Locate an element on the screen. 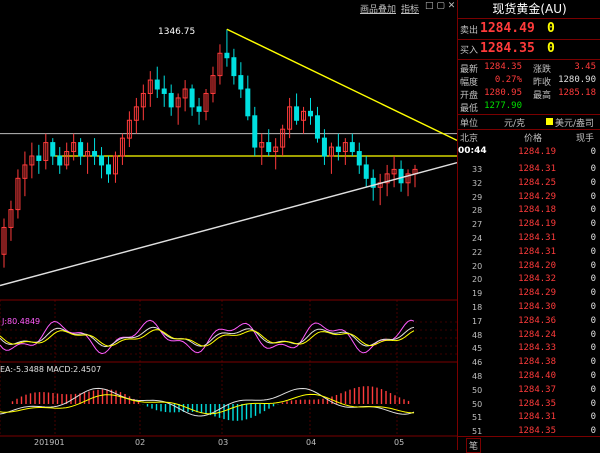 The image size is (600, 453). buy-row: 买入 1284.35 0 is located at coordinates (529, 49).